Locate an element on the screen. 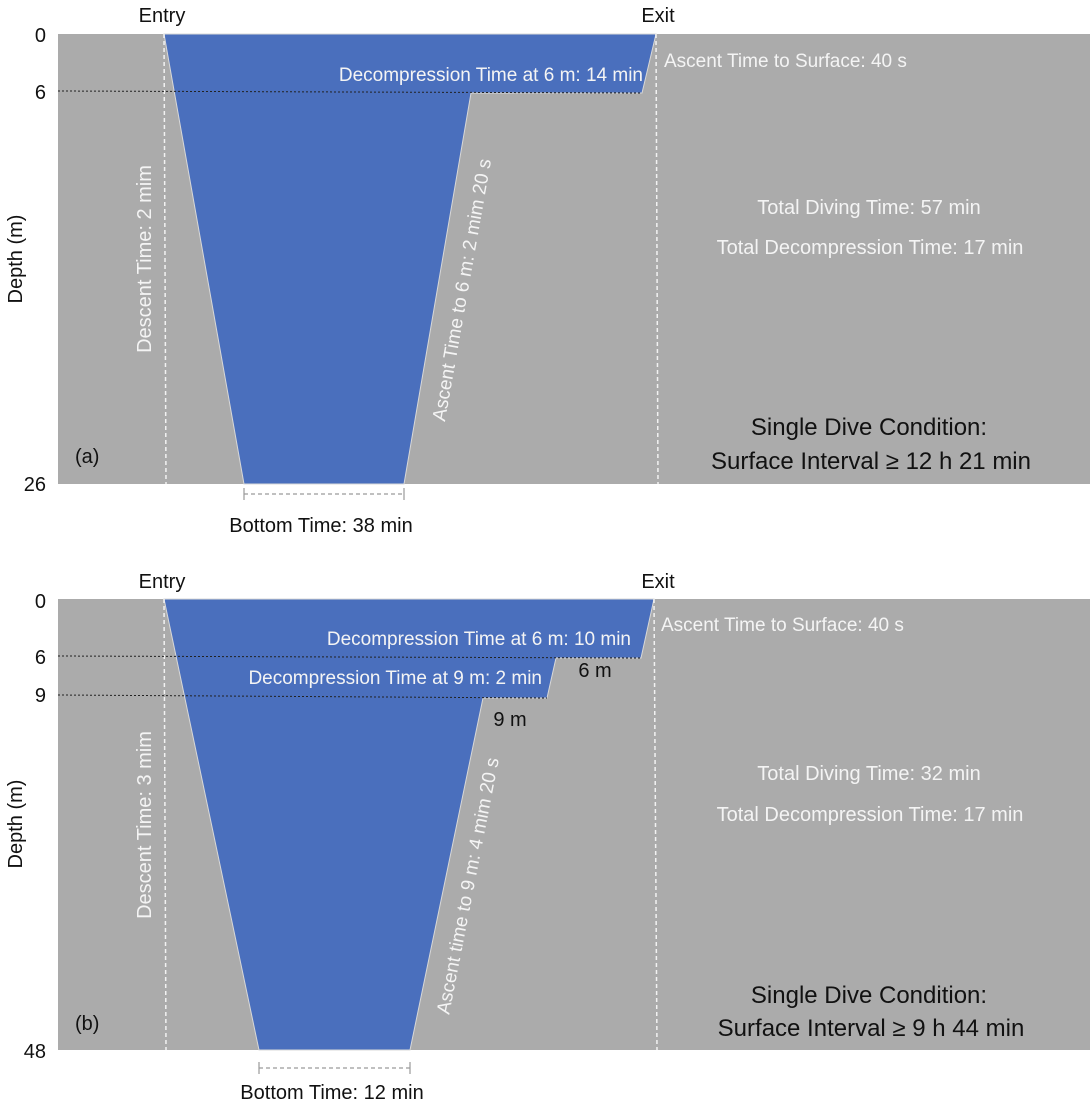 Image resolution: width=1090 pixels, height=1107 pixels. panel-b-entry-guide is located at coordinates (165, 824).